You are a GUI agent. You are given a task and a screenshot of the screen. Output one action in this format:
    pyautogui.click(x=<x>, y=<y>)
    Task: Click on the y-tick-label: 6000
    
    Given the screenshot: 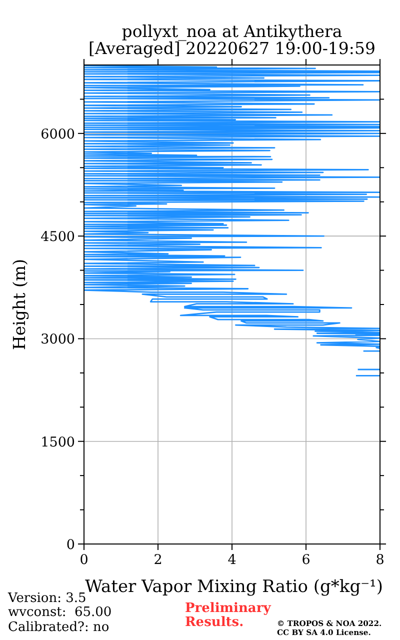 What is the action you would take?
    pyautogui.click(x=57, y=134)
    